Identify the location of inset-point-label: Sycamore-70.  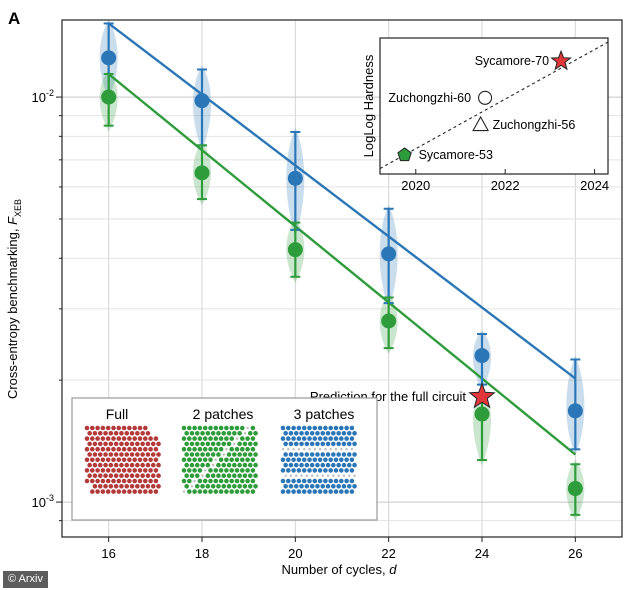
(512, 61).